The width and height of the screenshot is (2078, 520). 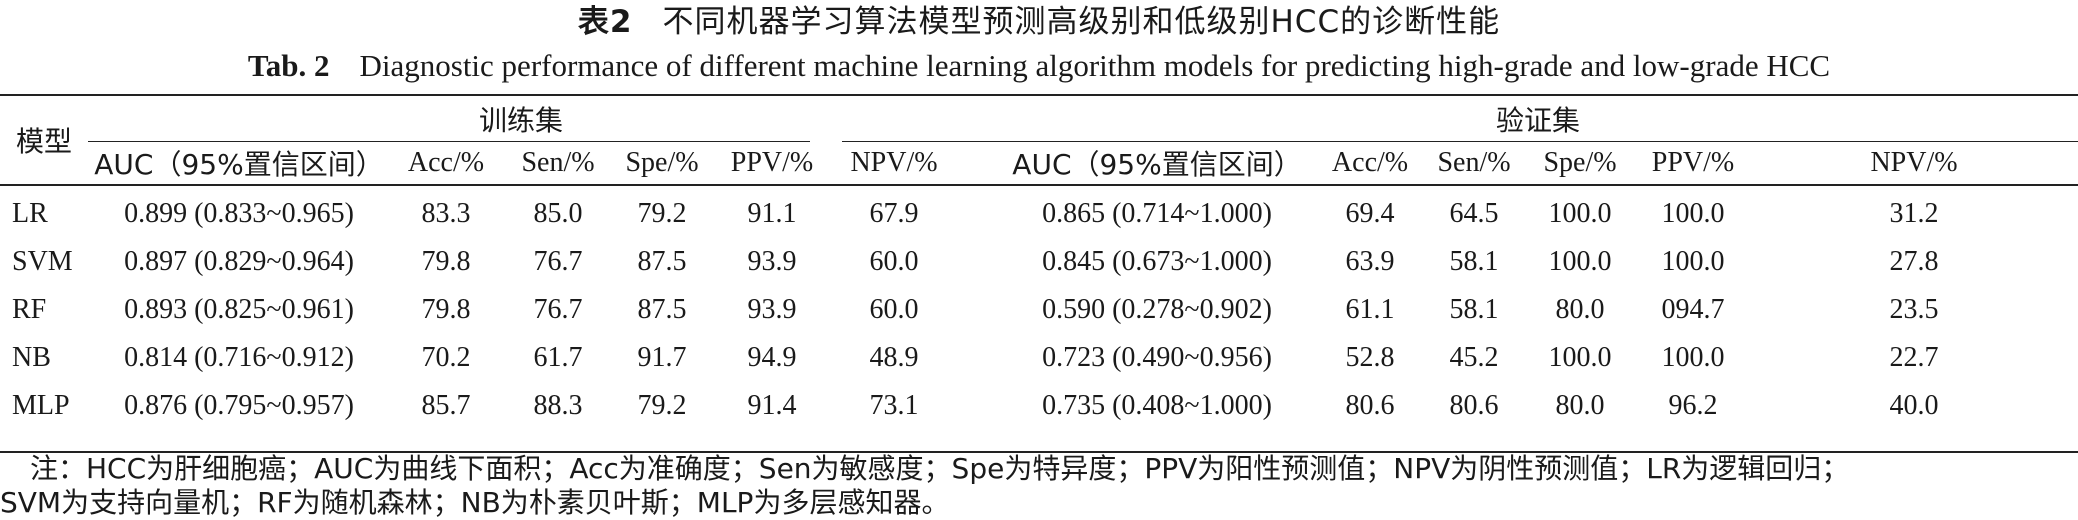 What do you see at coordinates (1914, 405) in the screenshot?
I see `cell: 40.0` at bounding box center [1914, 405].